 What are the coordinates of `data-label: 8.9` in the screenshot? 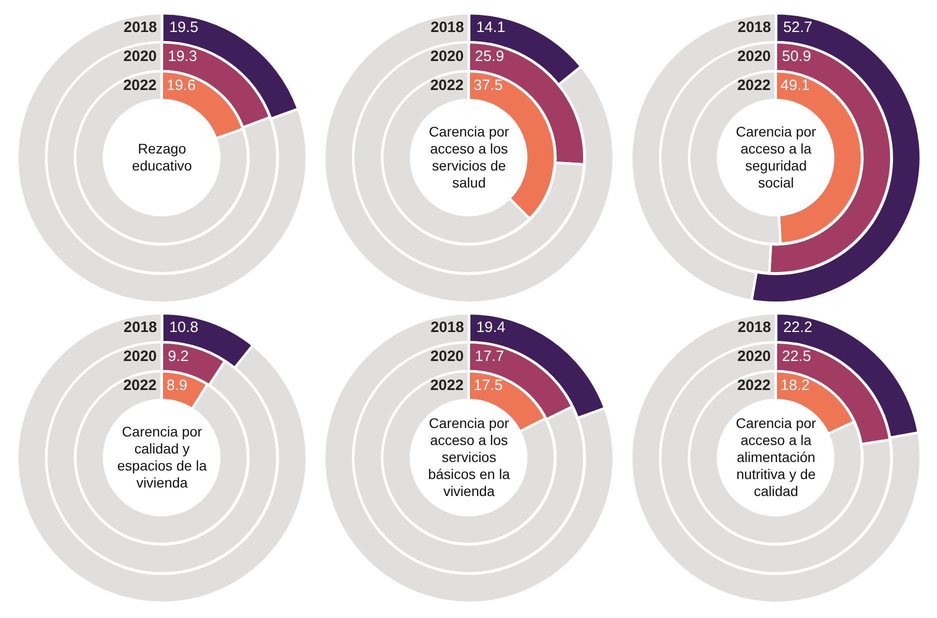 It's located at (177, 385).